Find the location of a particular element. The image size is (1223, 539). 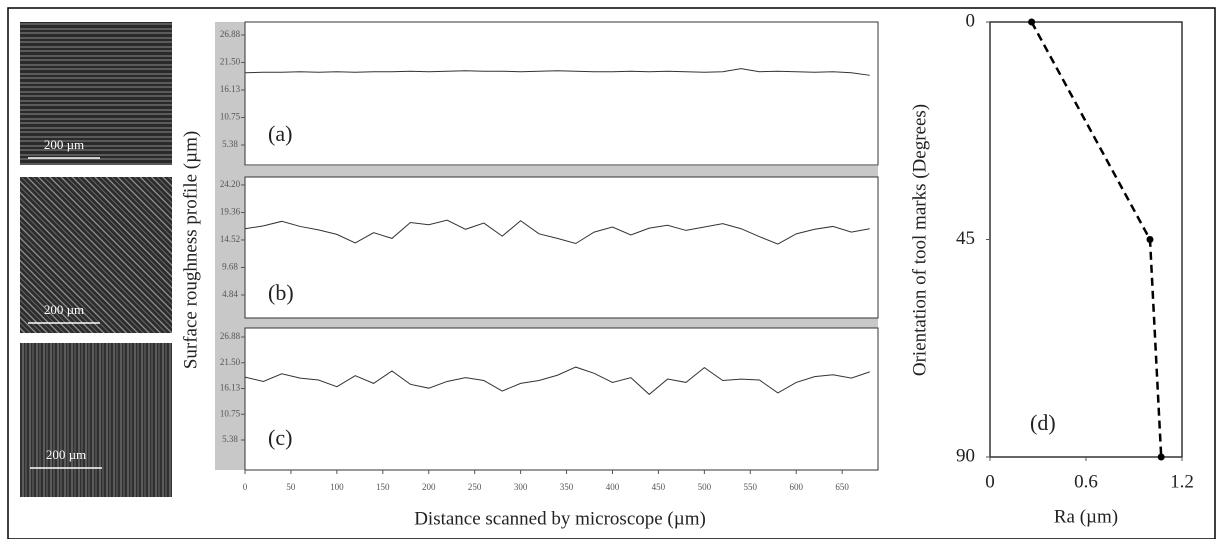

tick-strip is located at coordinates (230, 246).